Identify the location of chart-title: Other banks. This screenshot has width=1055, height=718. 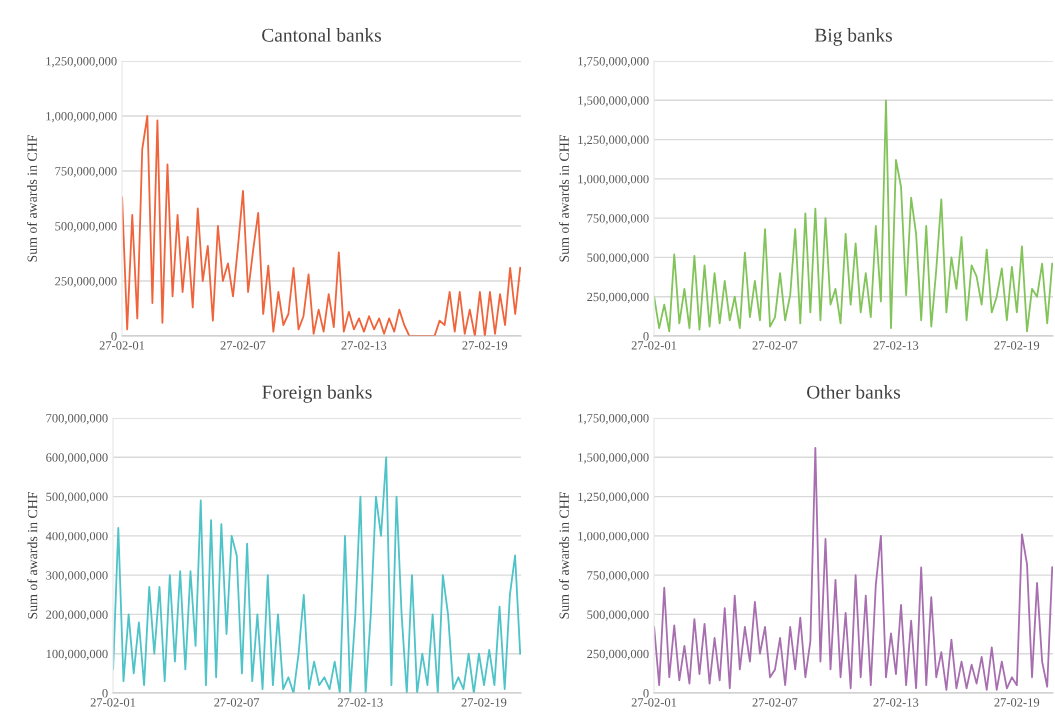
(854, 392).